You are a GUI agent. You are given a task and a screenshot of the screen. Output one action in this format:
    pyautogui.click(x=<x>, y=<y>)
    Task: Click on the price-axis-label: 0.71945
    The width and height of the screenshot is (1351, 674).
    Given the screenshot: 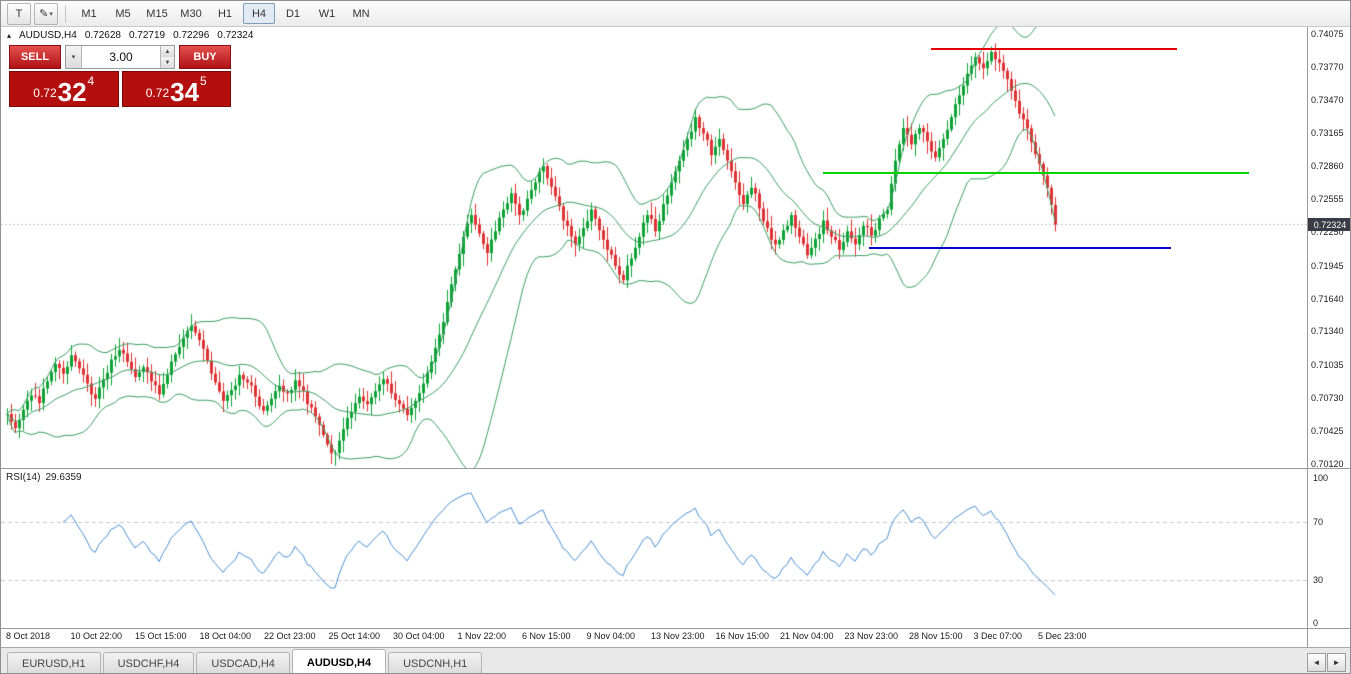 What is the action you would take?
    pyautogui.click(x=1327, y=265)
    